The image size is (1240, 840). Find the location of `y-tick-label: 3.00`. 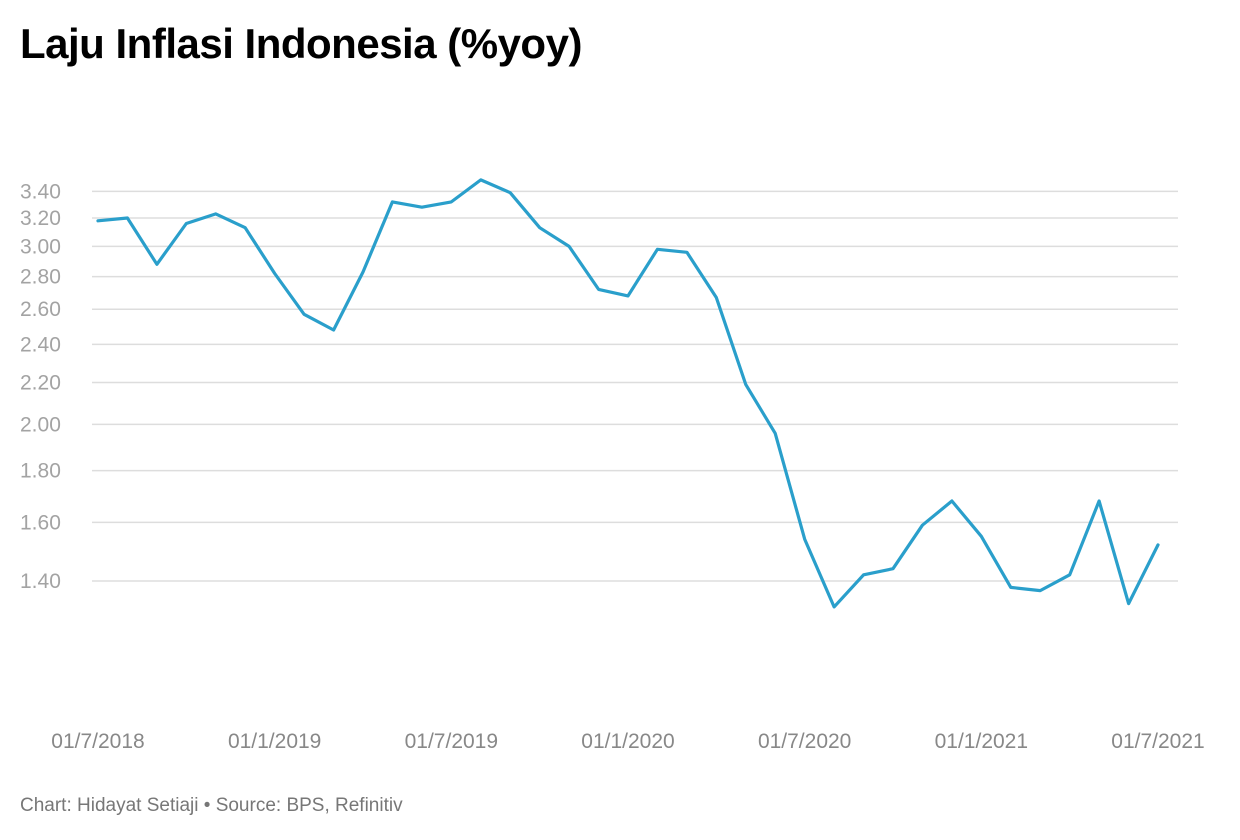

y-tick-label: 3.00 is located at coordinates (40, 246).